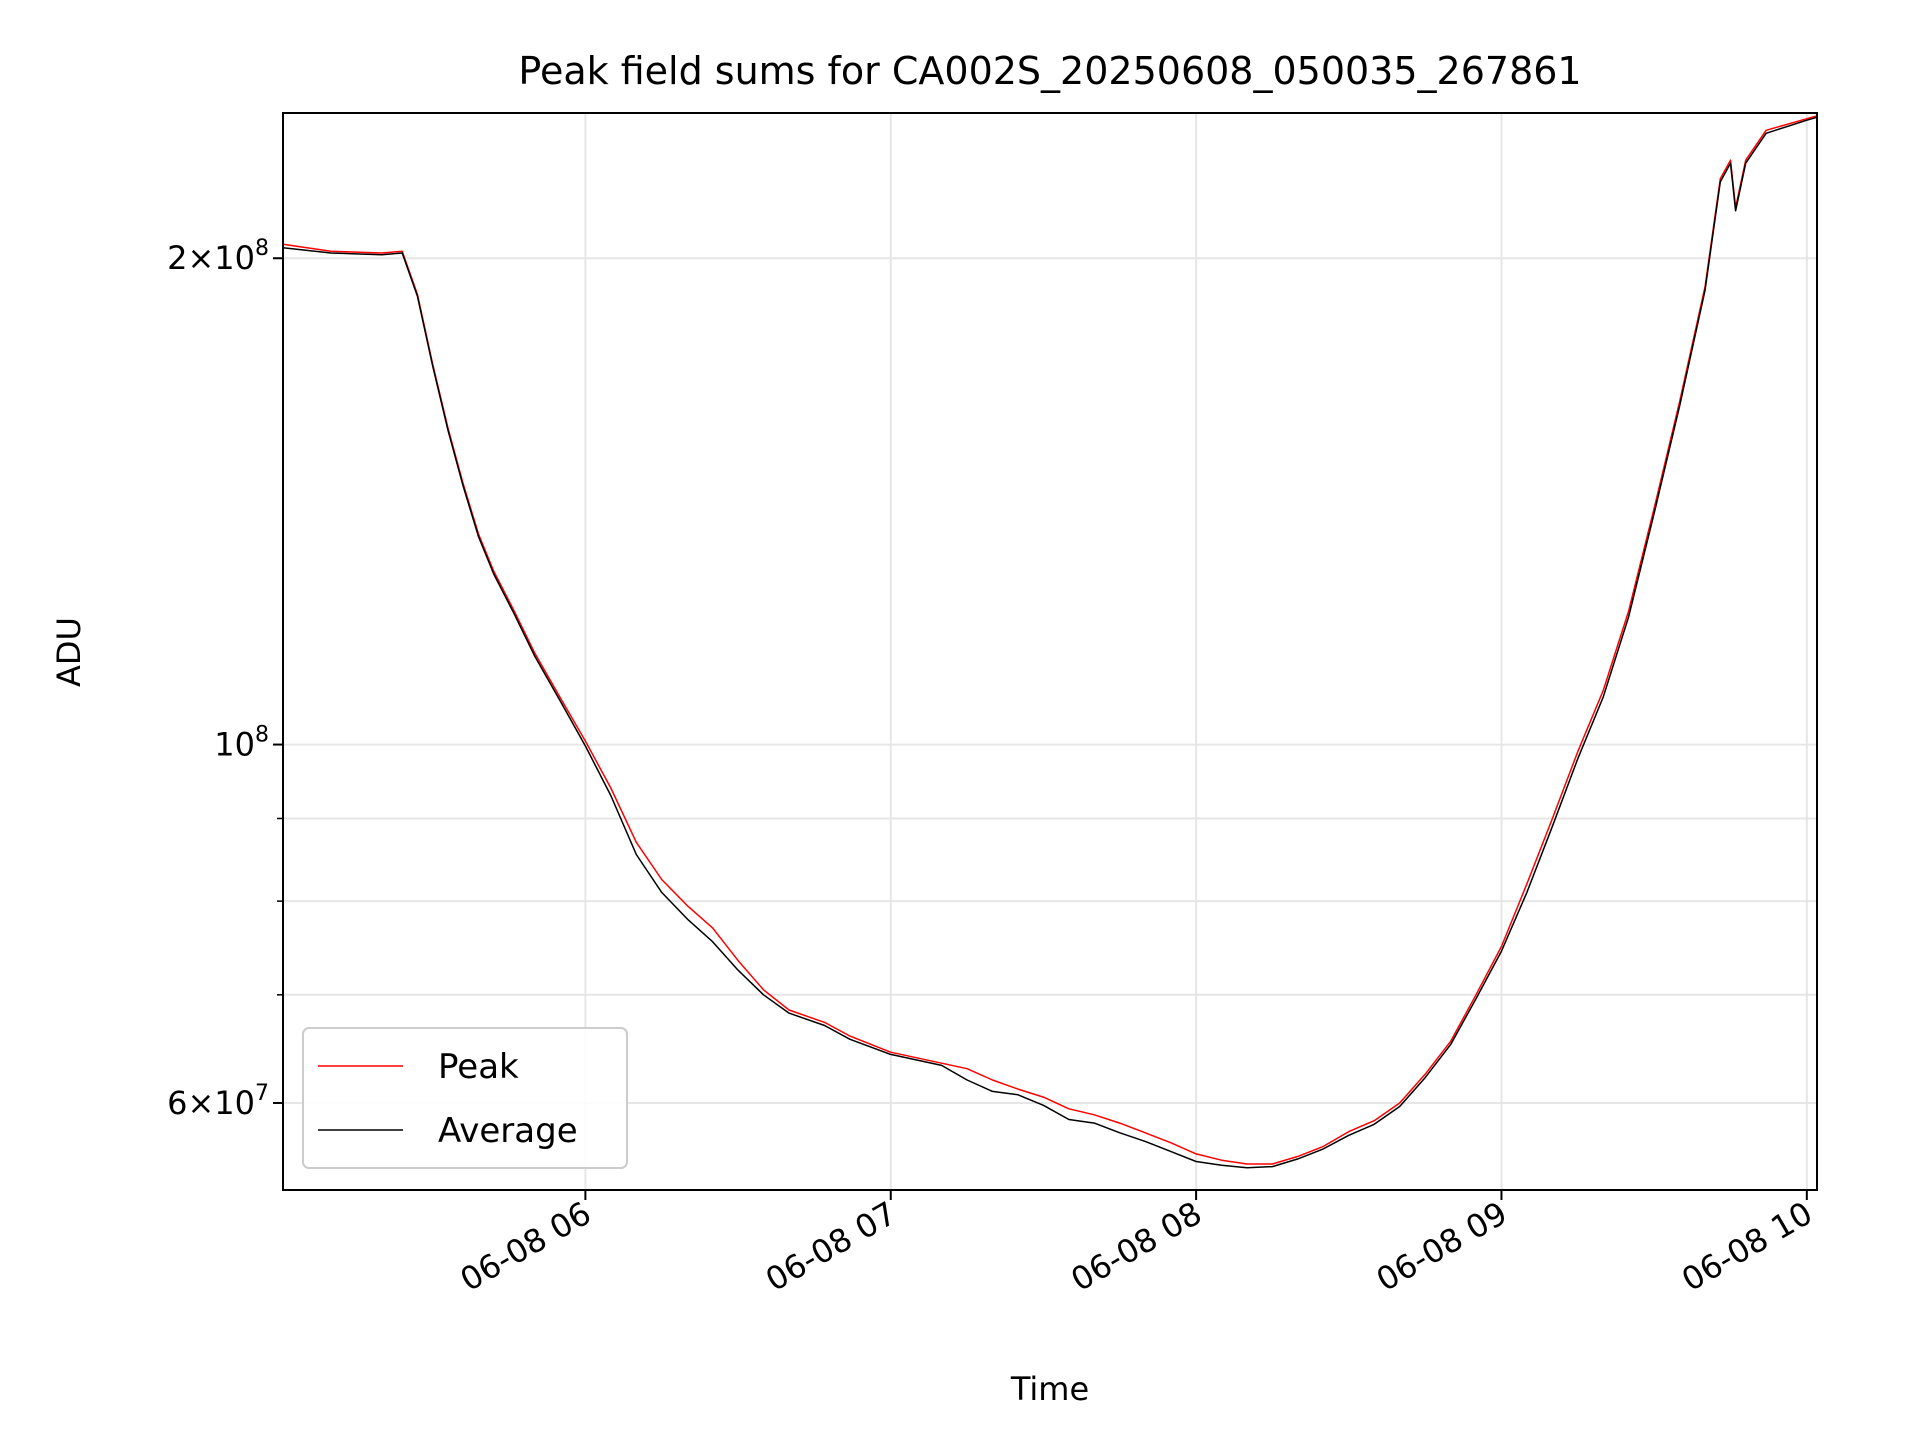 Image resolution: width=1920 pixels, height=1440 pixels. I want to click on x-tick-label: 06-08 06, so click(526, 1246).